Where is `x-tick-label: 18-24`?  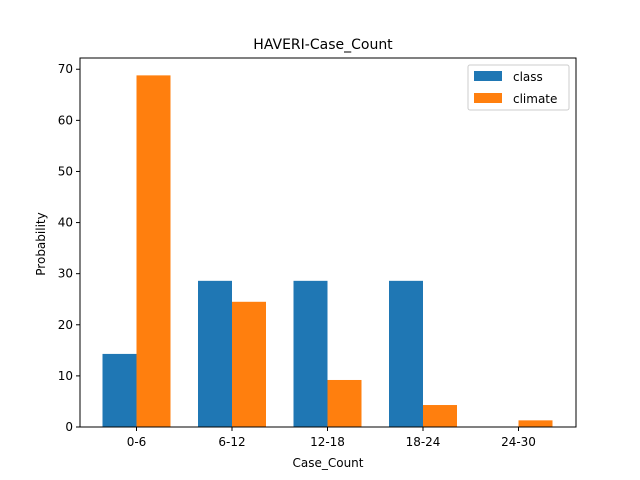
x-tick-label: 18-24 is located at coordinates (423, 442).